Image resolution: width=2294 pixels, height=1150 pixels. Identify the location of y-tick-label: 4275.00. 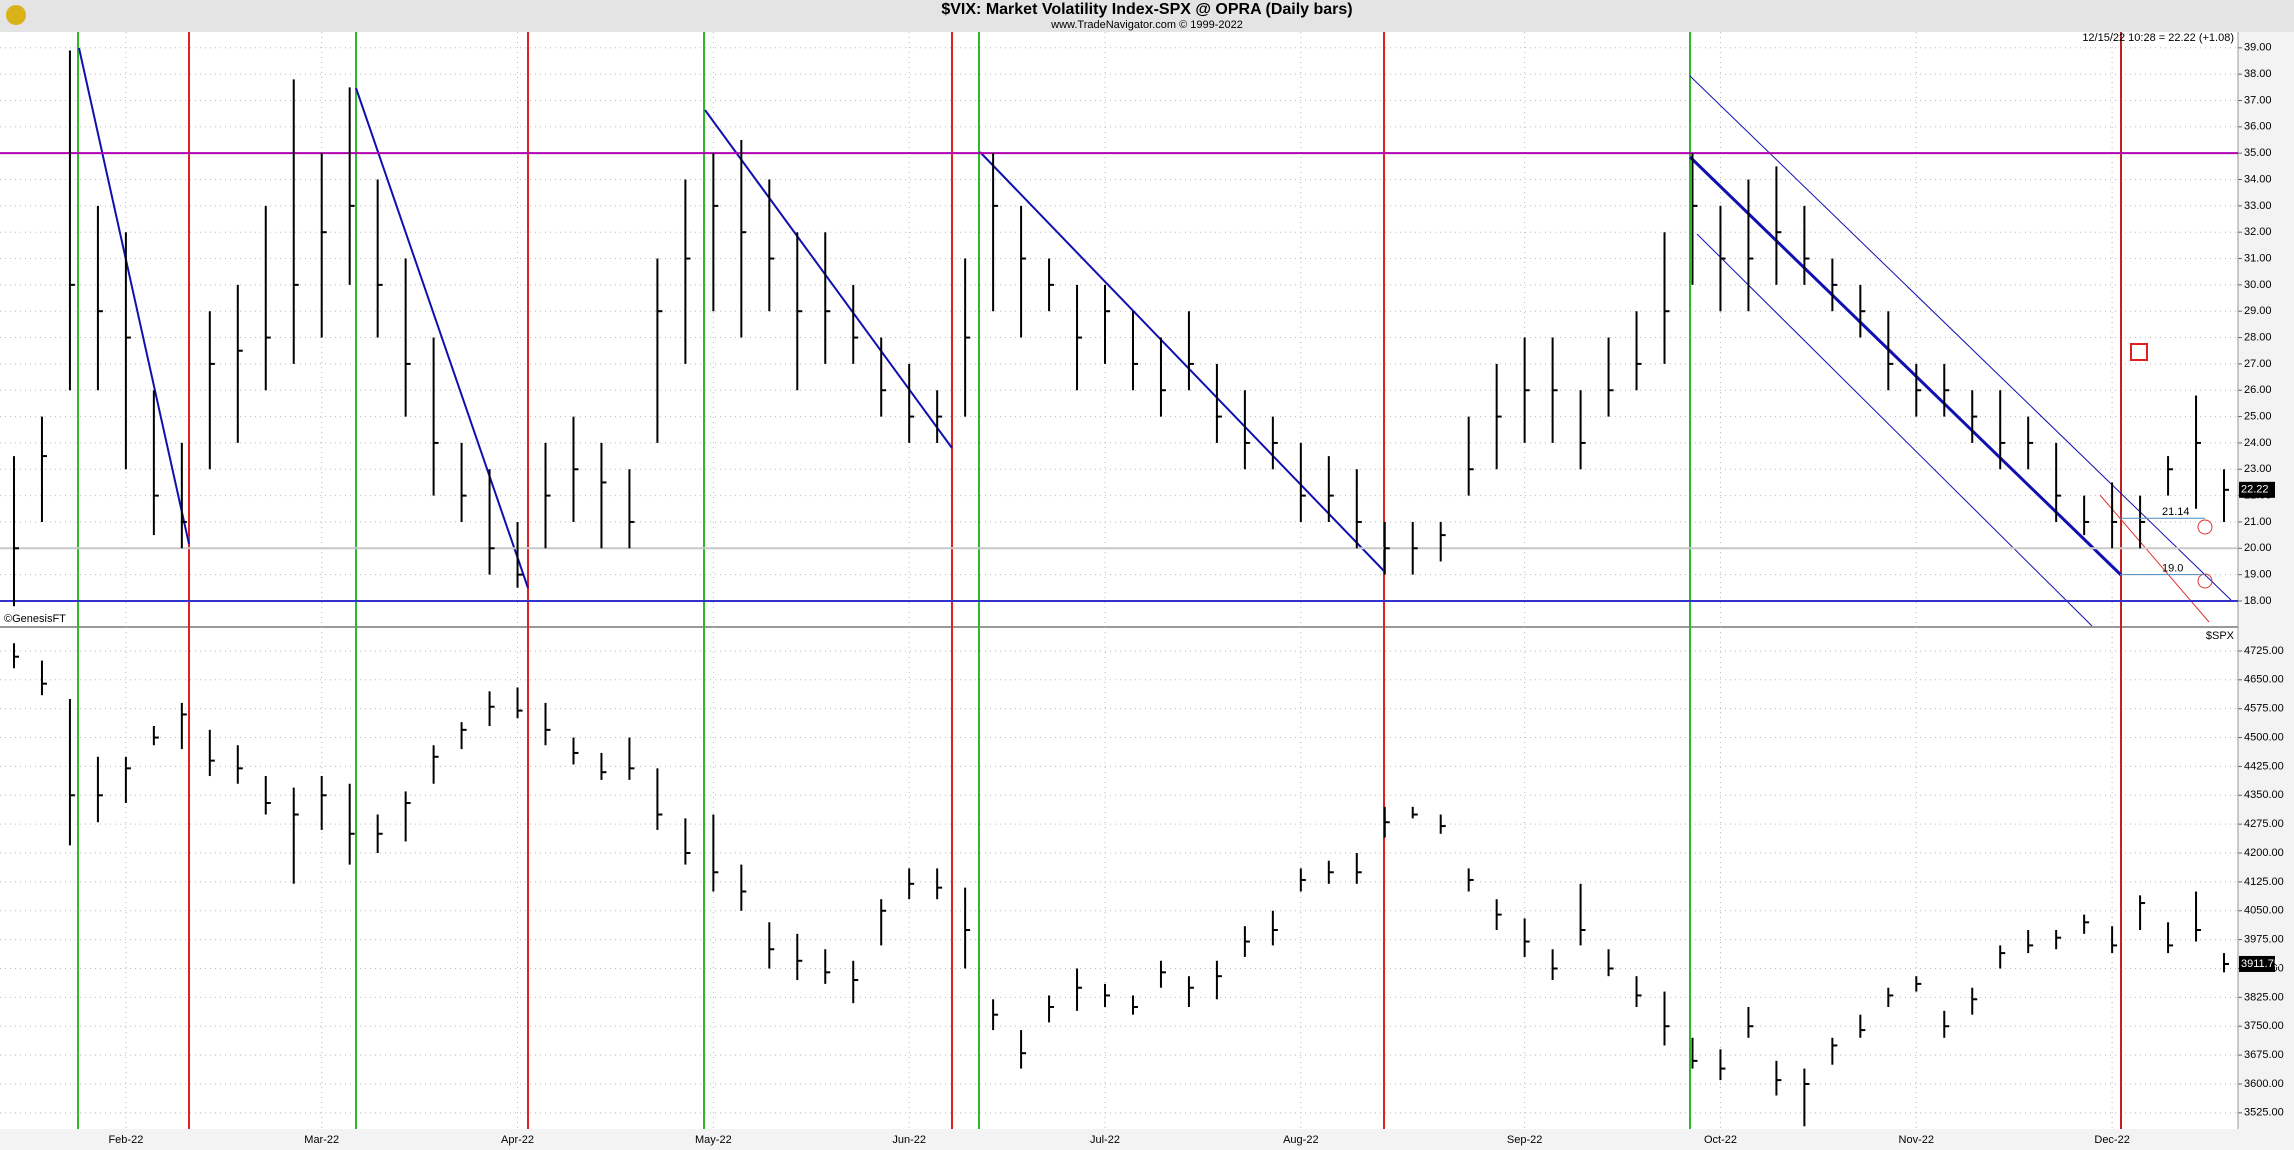
(2264, 824).